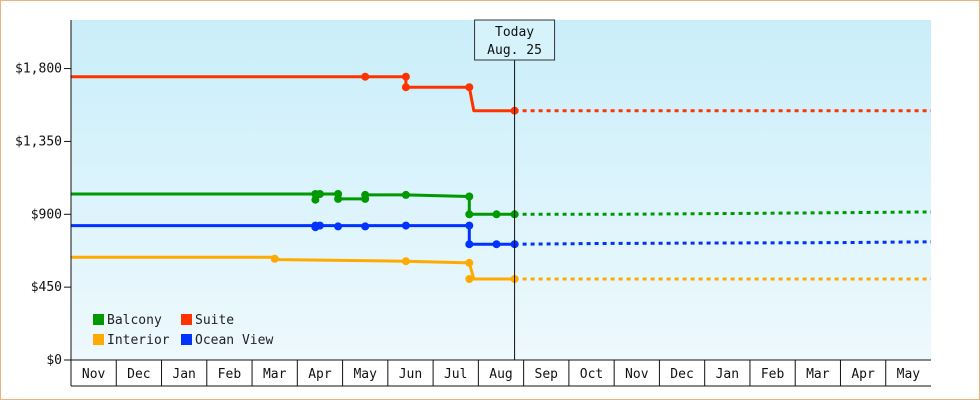  Describe the element at coordinates (98, 339) in the screenshot. I see `legend-swatch-interior` at that location.